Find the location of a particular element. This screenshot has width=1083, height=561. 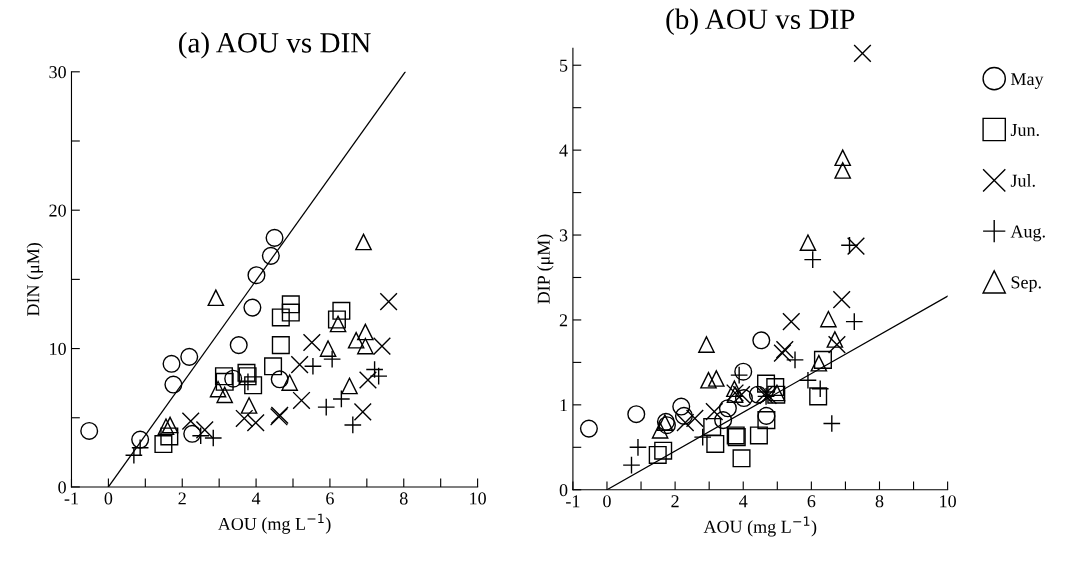

chart-title: (b) AOU vs DIP is located at coordinates (760, 22).